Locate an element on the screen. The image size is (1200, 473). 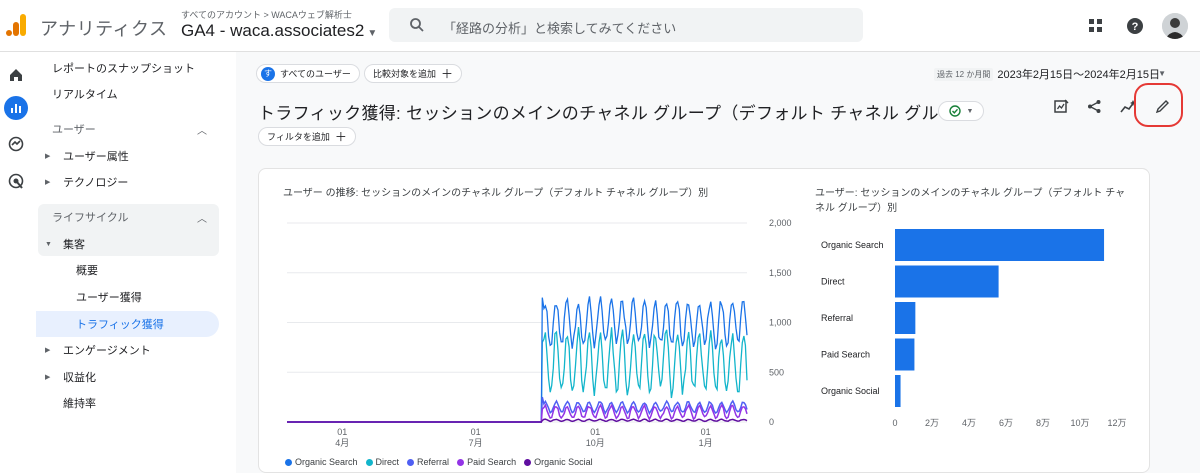
legend-label: Referral is located at coordinates (433, 462).